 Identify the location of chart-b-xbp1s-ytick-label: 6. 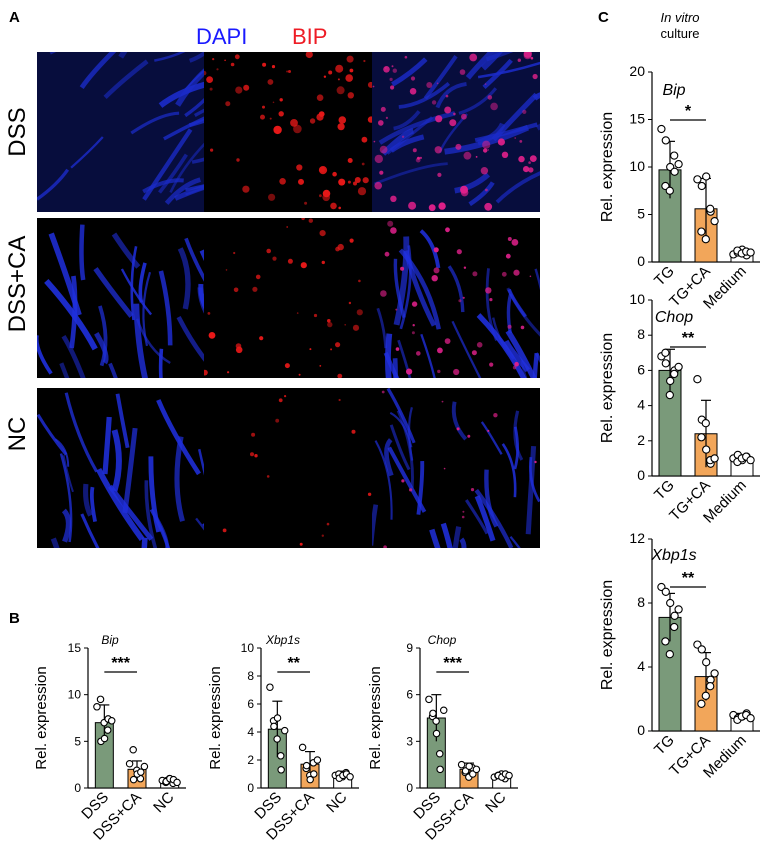
(250, 704).